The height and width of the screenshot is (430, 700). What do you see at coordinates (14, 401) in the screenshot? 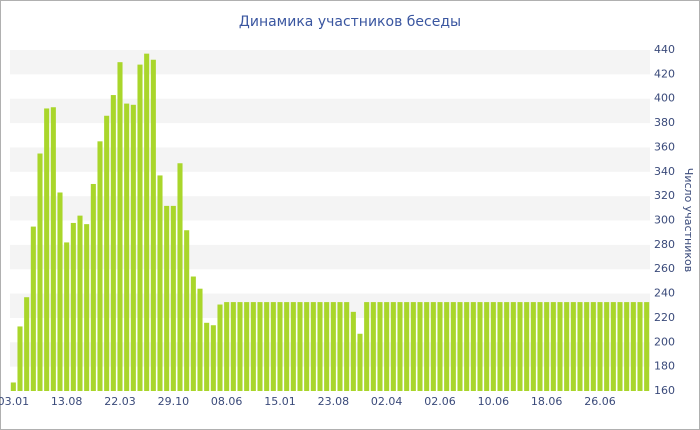
I see `x-tick-label: 03.01` at bounding box center [14, 401].